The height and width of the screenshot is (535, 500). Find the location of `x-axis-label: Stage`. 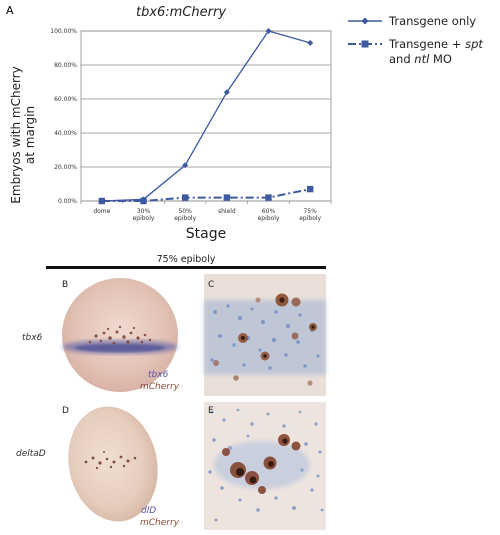

x-axis-label: Stage is located at coordinates (206, 234).